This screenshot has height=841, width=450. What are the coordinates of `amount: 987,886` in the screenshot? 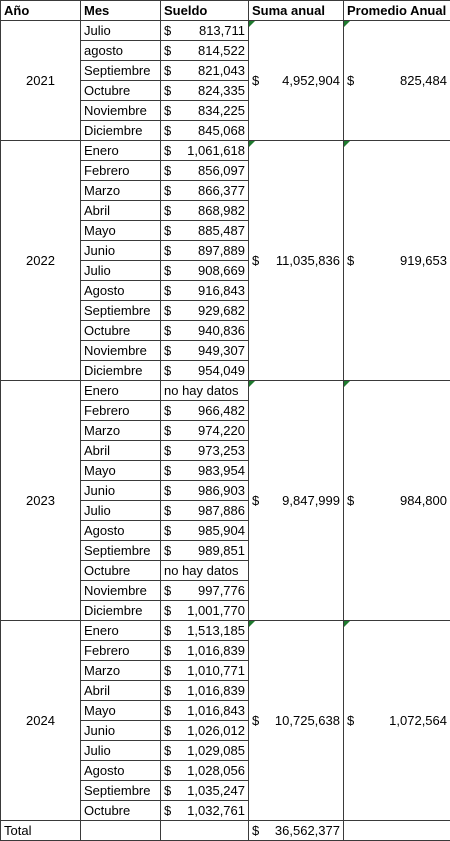 It's located at (221, 510).